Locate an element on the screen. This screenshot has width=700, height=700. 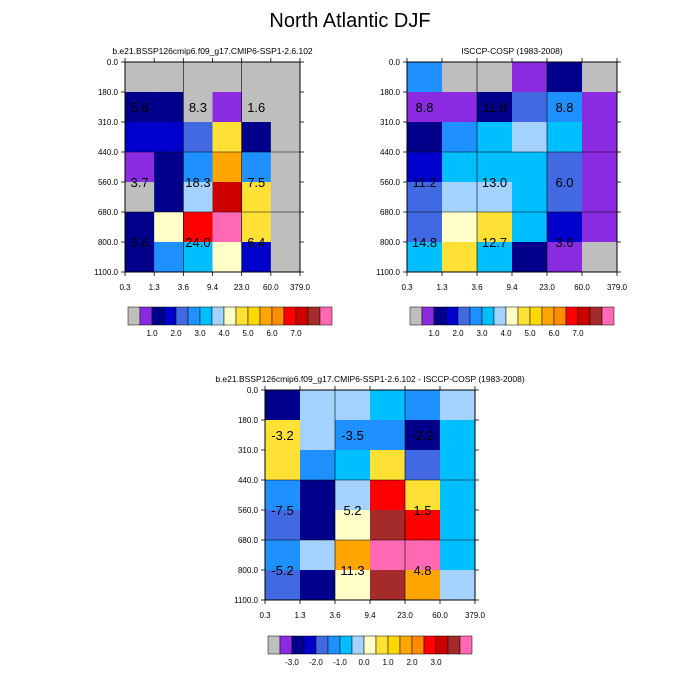
cell-value-label: 18.3 is located at coordinates (197, 182).